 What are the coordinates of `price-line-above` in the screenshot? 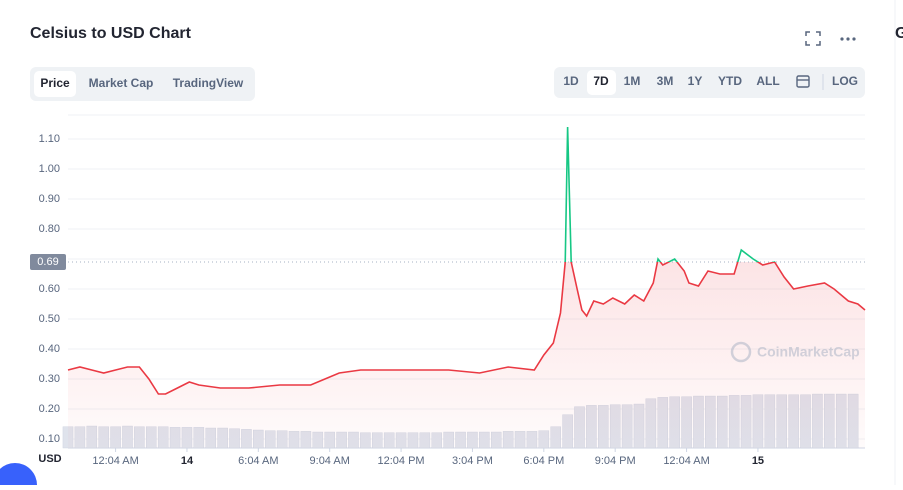 It's located at (670, 194).